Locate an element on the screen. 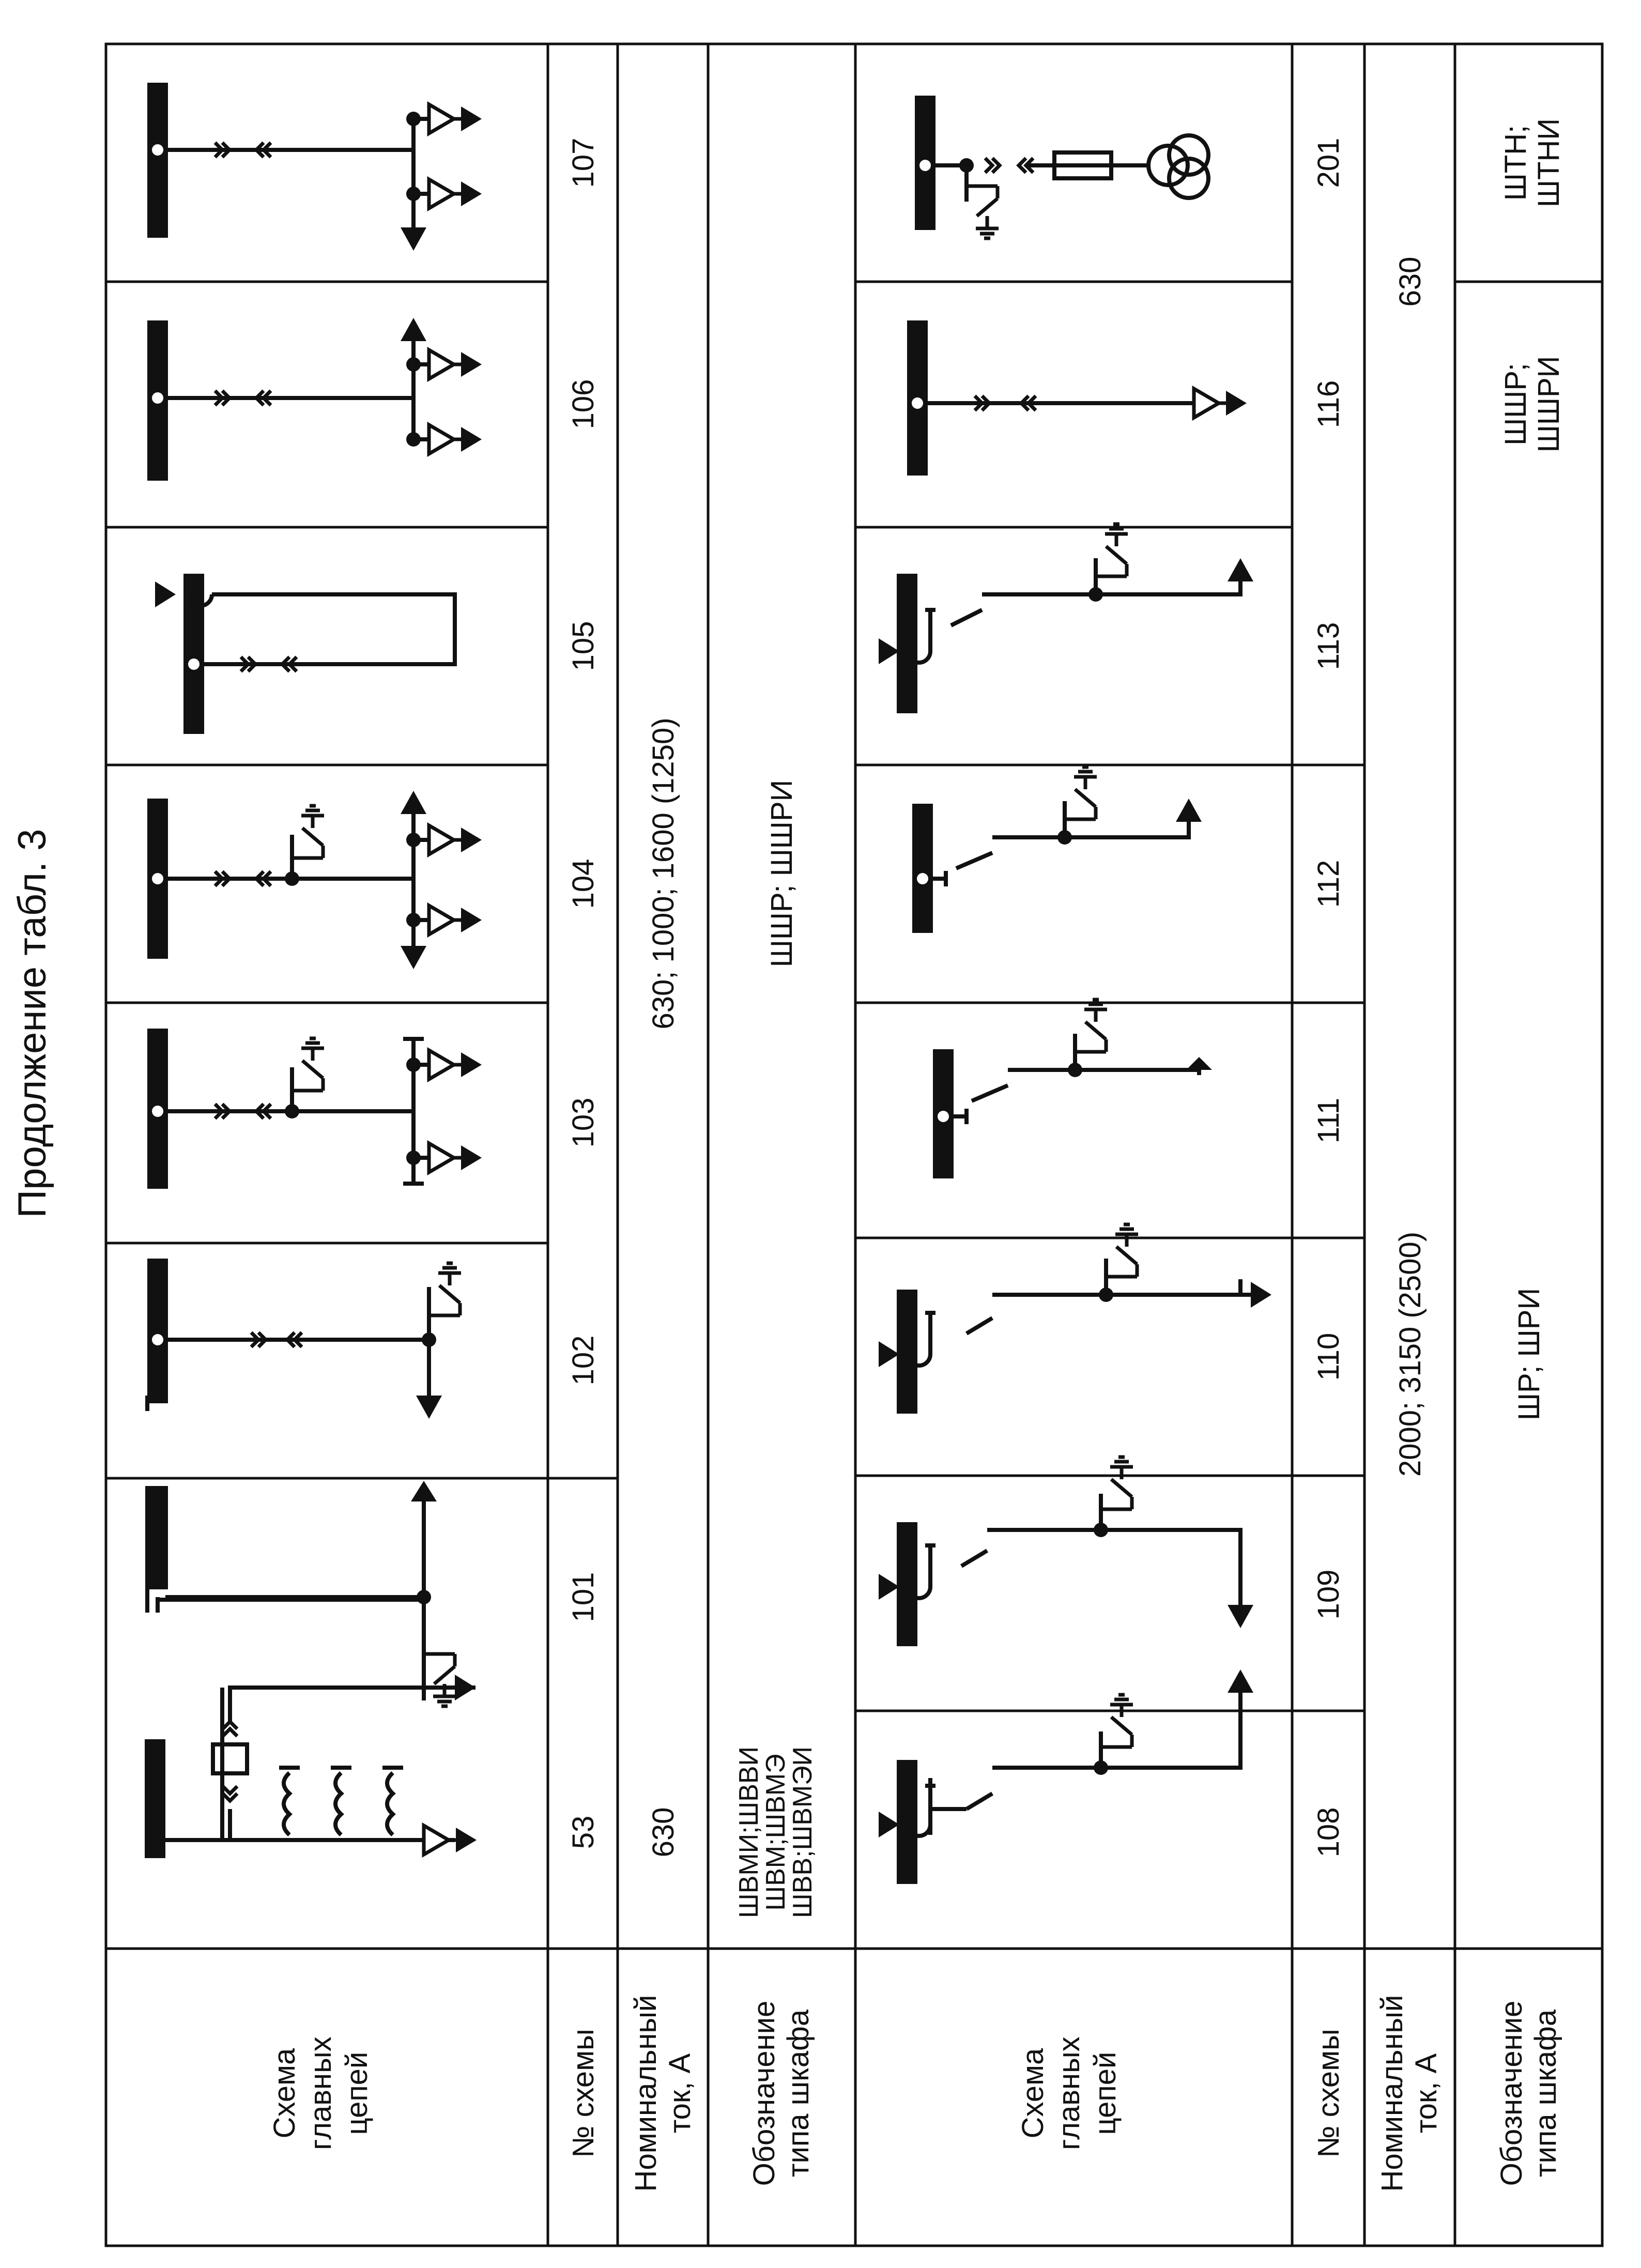  scheme-number: 112 is located at coordinates (1328, 884).